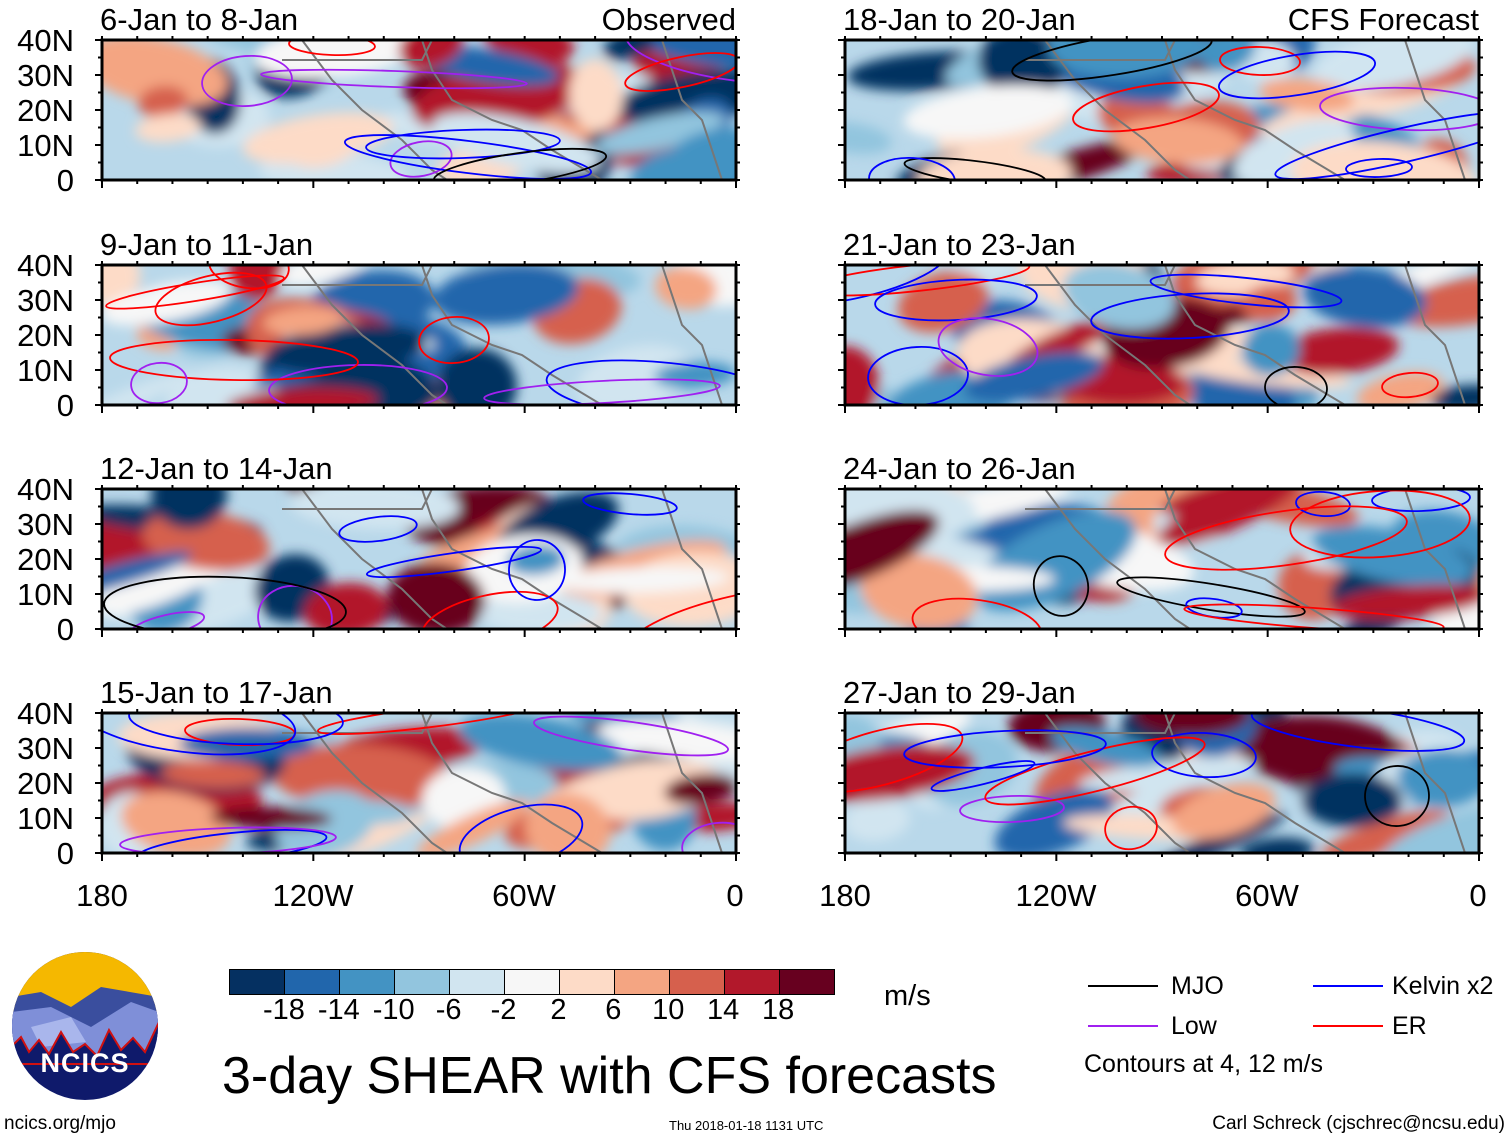  What do you see at coordinates (393, 1010) in the screenshot?
I see `colorbar-tick-label: -10` at bounding box center [393, 1010].